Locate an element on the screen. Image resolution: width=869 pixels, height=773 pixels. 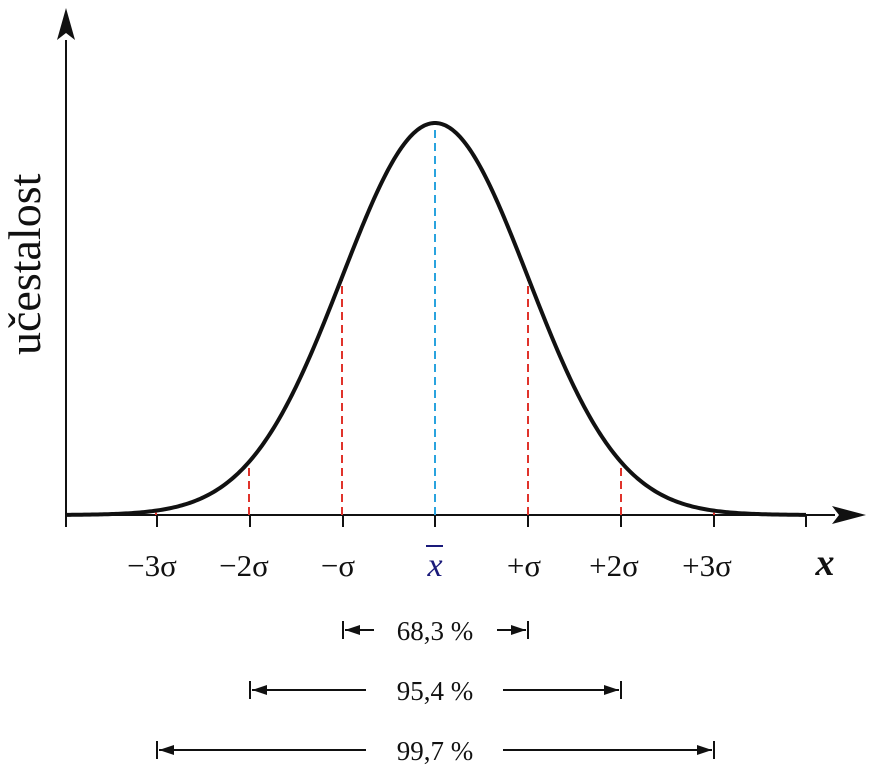
tick-label-plus-sigma: +σ is located at coordinates (524, 565).